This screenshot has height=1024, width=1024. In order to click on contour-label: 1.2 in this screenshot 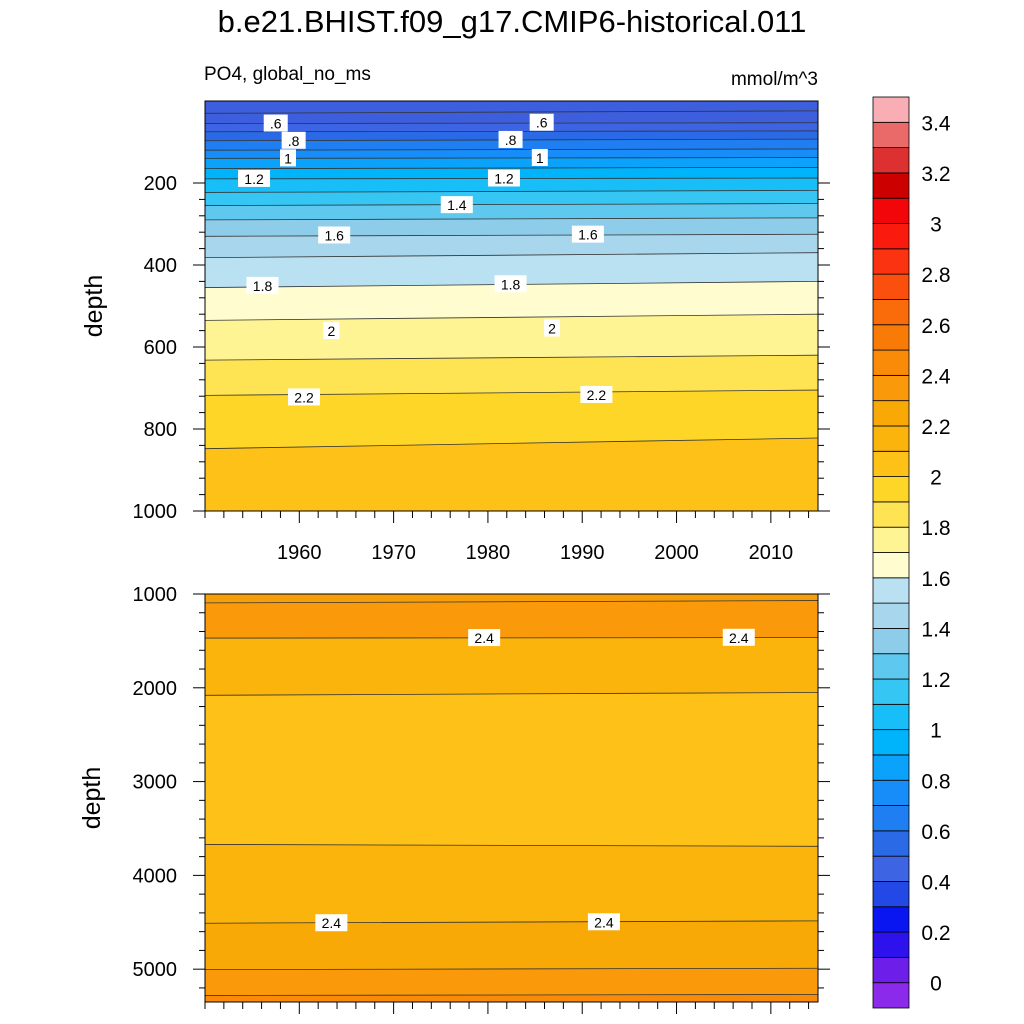, I will do `click(504, 178)`.